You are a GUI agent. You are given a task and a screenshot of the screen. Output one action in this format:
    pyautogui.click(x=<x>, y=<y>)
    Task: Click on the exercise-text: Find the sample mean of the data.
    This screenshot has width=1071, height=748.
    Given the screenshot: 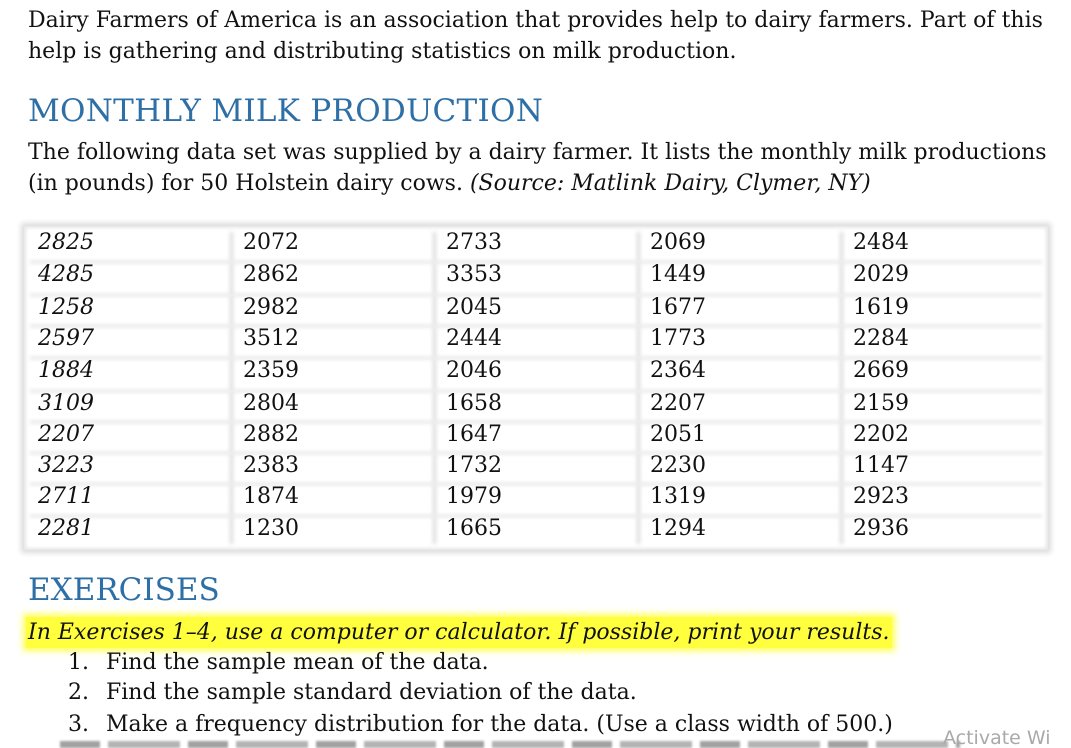 What is the action you would take?
    pyautogui.click(x=297, y=662)
    